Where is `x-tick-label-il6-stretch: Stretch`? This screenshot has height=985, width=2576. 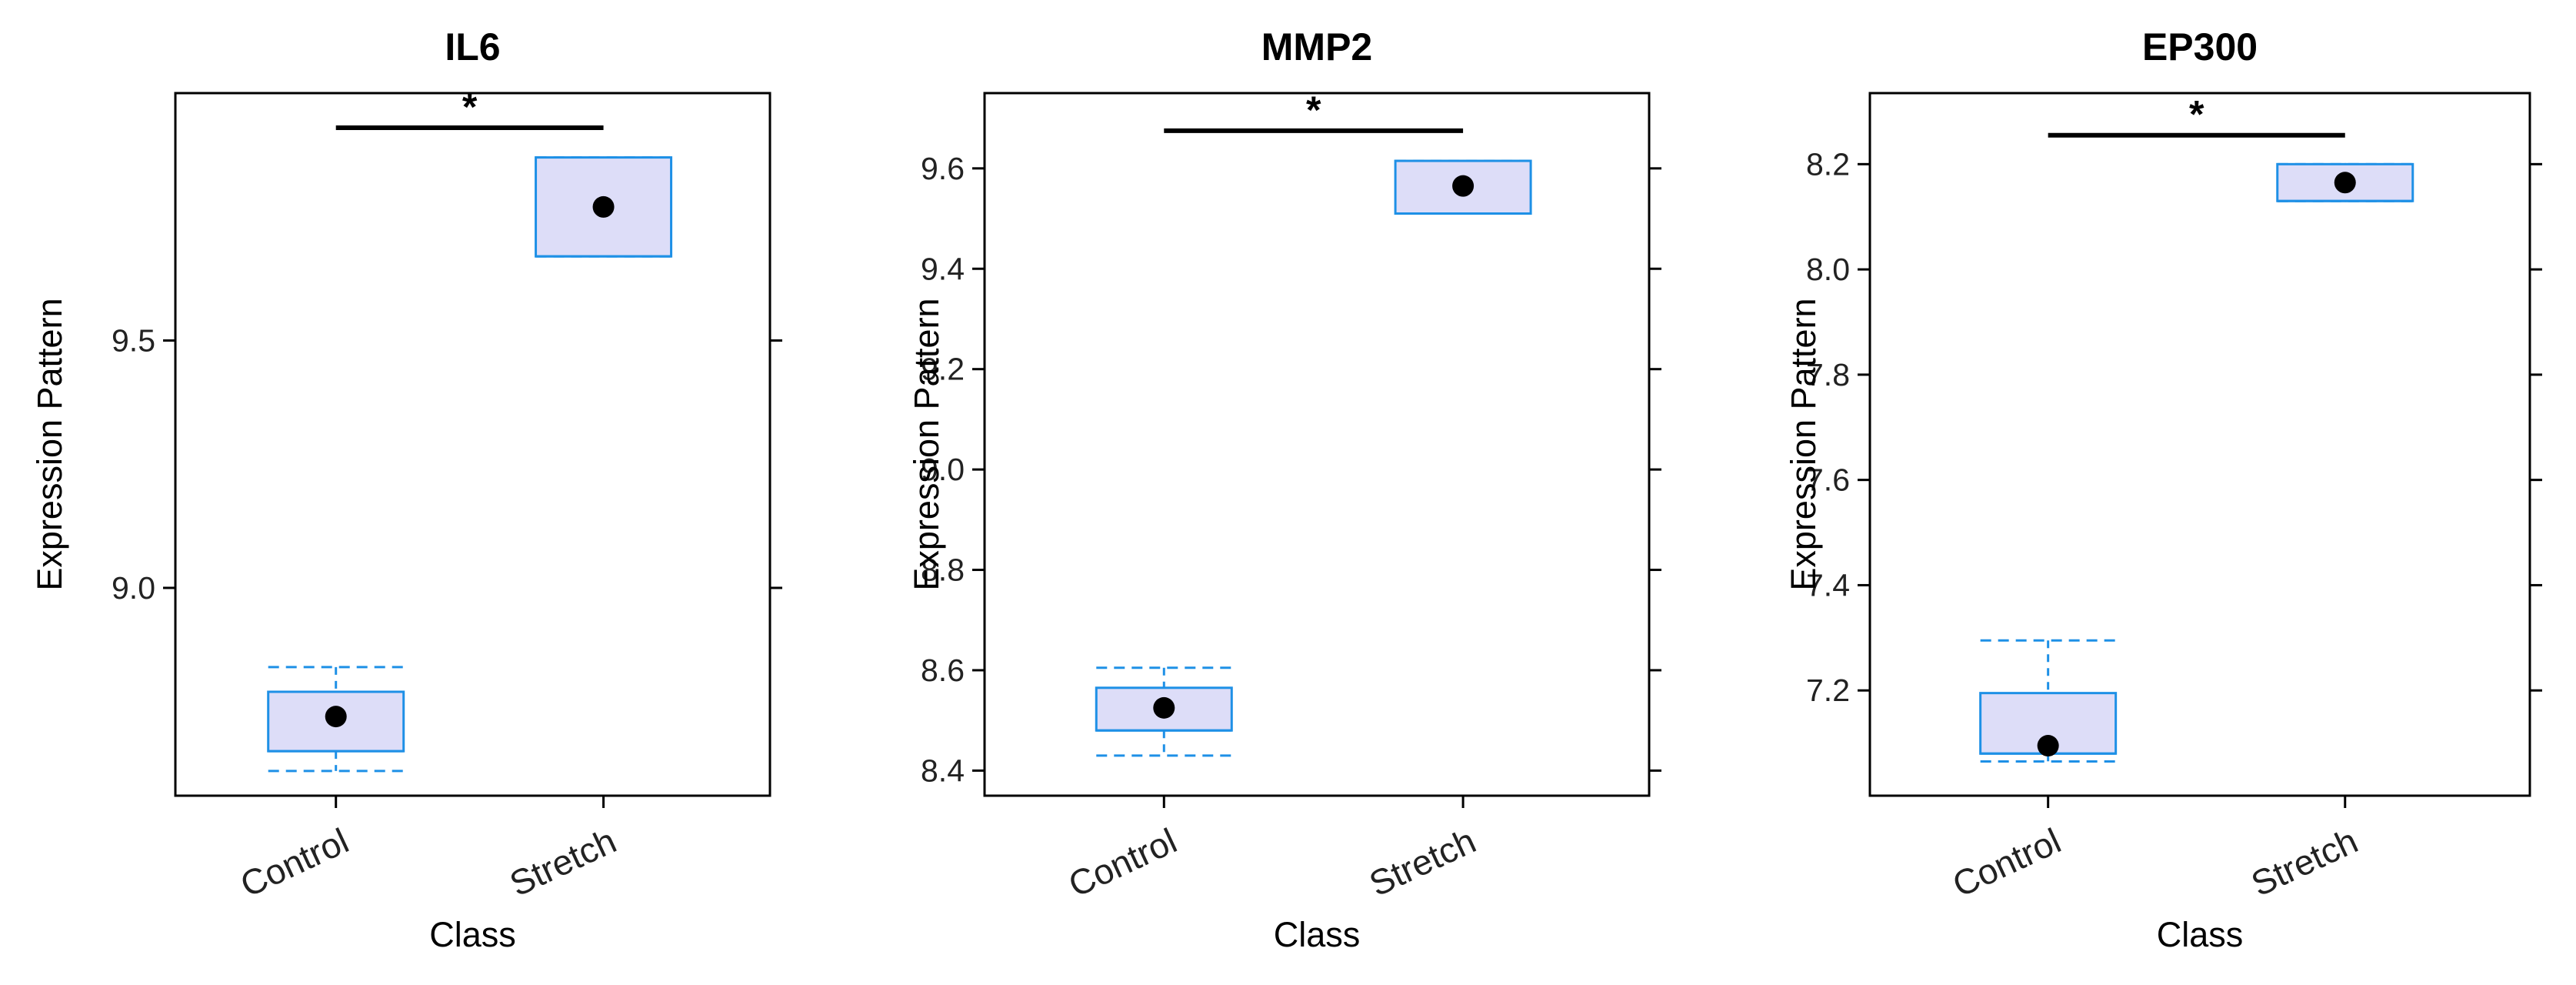
x-tick-label-il6-stretch: Stretch is located at coordinates (563, 862).